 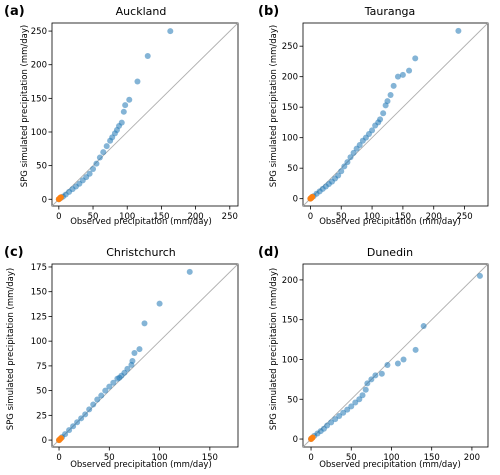 What do you see at coordinates (434, 217) in the screenshot?
I see `x-tick-label: 200` at bounding box center [434, 217].